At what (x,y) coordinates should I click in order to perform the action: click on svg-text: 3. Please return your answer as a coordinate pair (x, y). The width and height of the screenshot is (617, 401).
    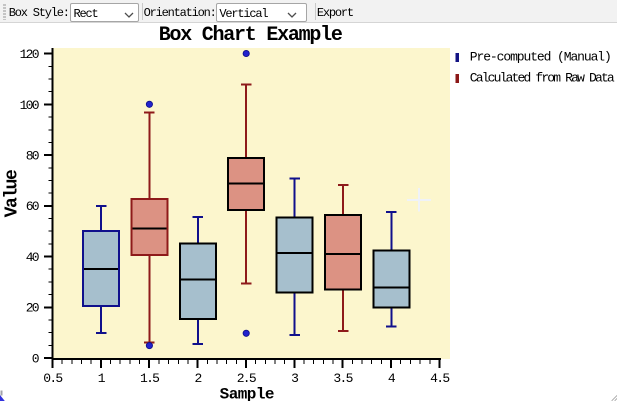
    Looking at the image, I should click on (294, 378).